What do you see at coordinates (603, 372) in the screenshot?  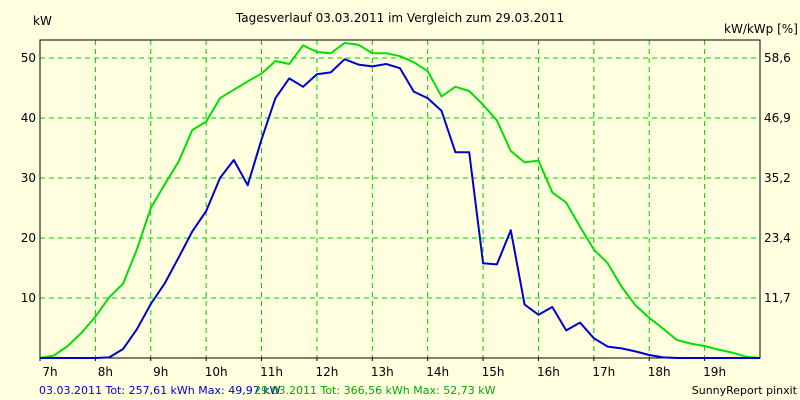 I see `x-tick-label: 17h` at bounding box center [603, 372].